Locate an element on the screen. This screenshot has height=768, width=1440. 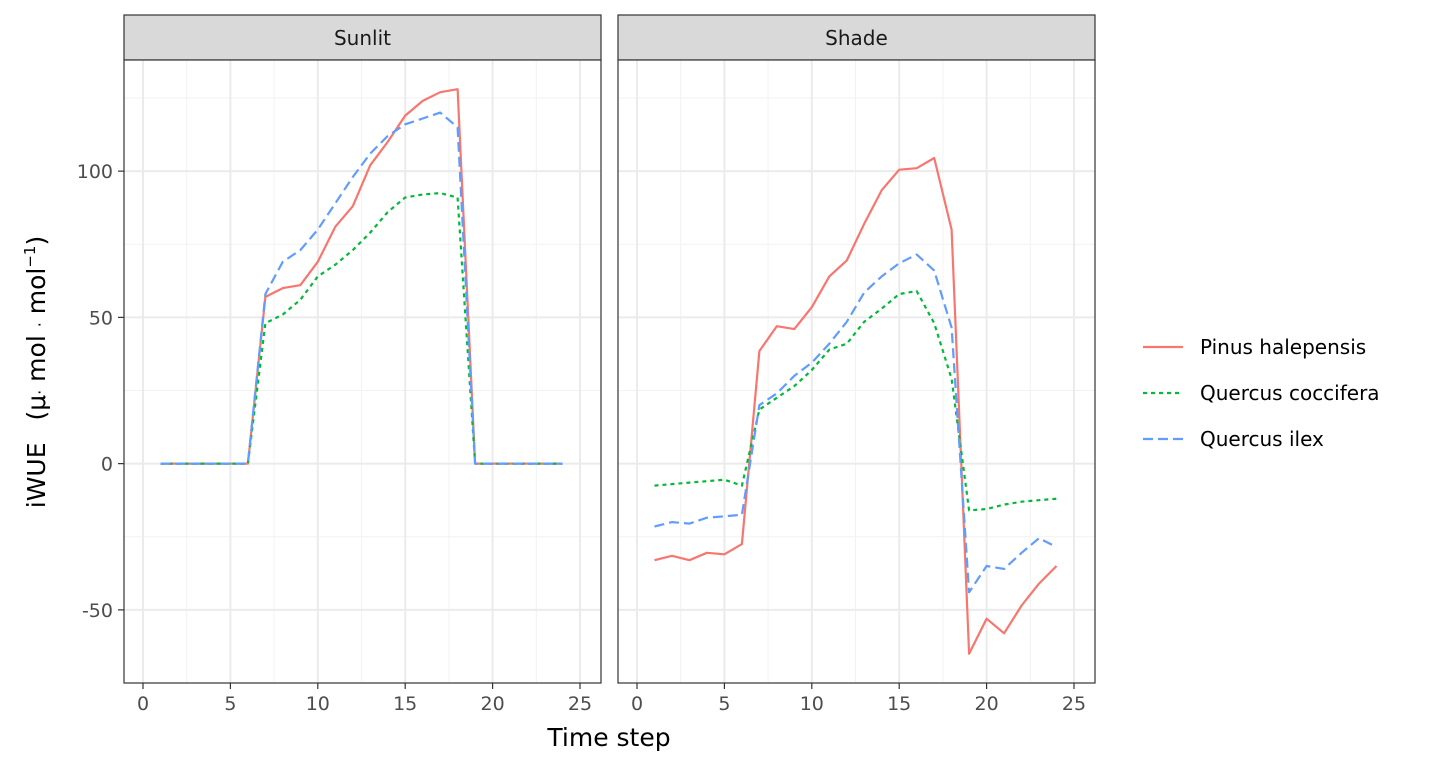
y-tick-label: 0 is located at coordinates (107, 465).